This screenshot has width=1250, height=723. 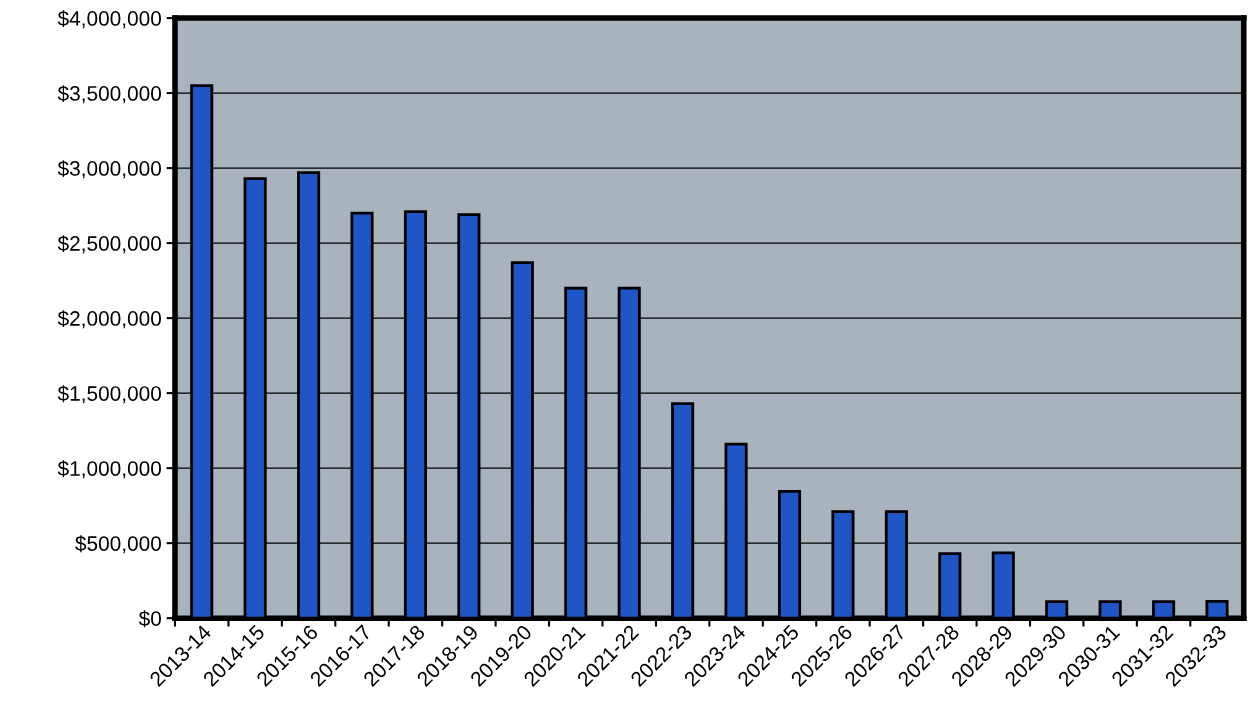 What do you see at coordinates (109, 169) in the screenshot?
I see `y-tick-label: $3,000,000` at bounding box center [109, 169].